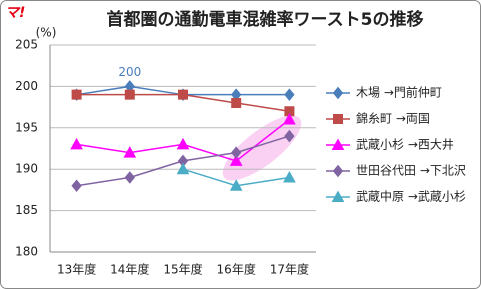 This screenshot has height=289, width=481. I want to click on legend-label: 錦糸町 →両国, so click(393, 118).